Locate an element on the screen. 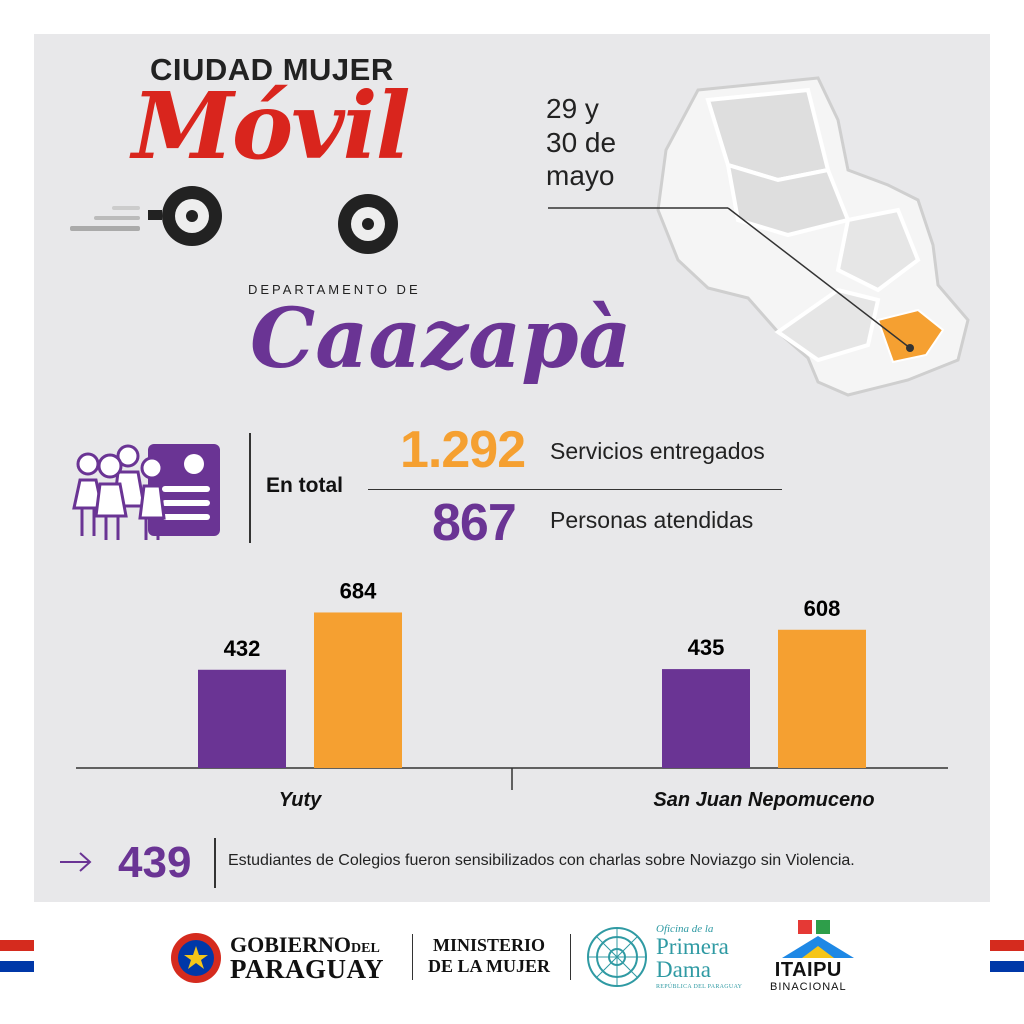  people-label: Personas atendidas is located at coordinates (652, 520).